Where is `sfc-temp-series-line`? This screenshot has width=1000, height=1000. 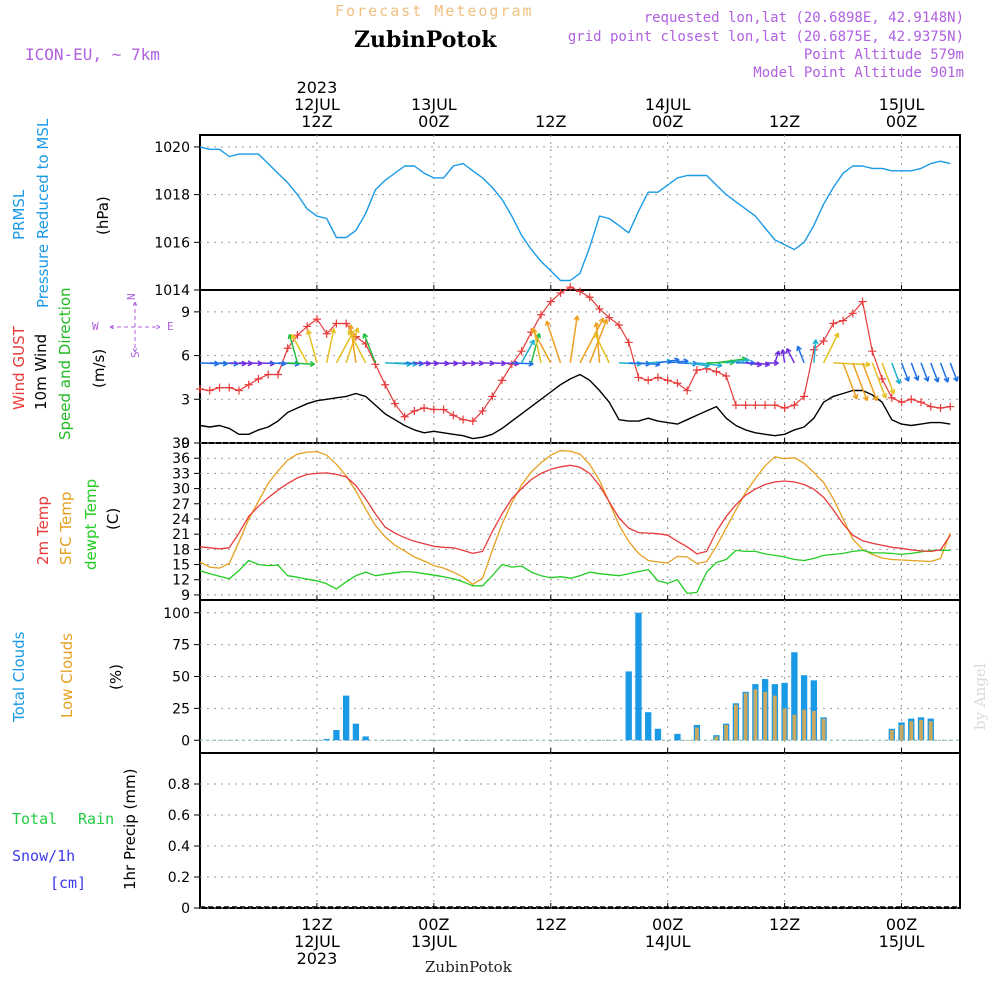
sfc-temp-series-line is located at coordinates (575, 517).